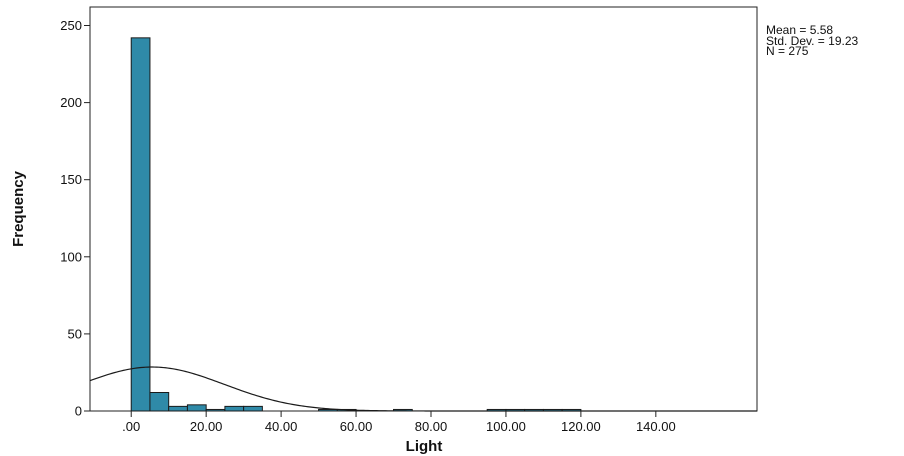 Image resolution: width=904 pixels, height=456 pixels. I want to click on stats-mean: Mean = 5.58, so click(800, 30).